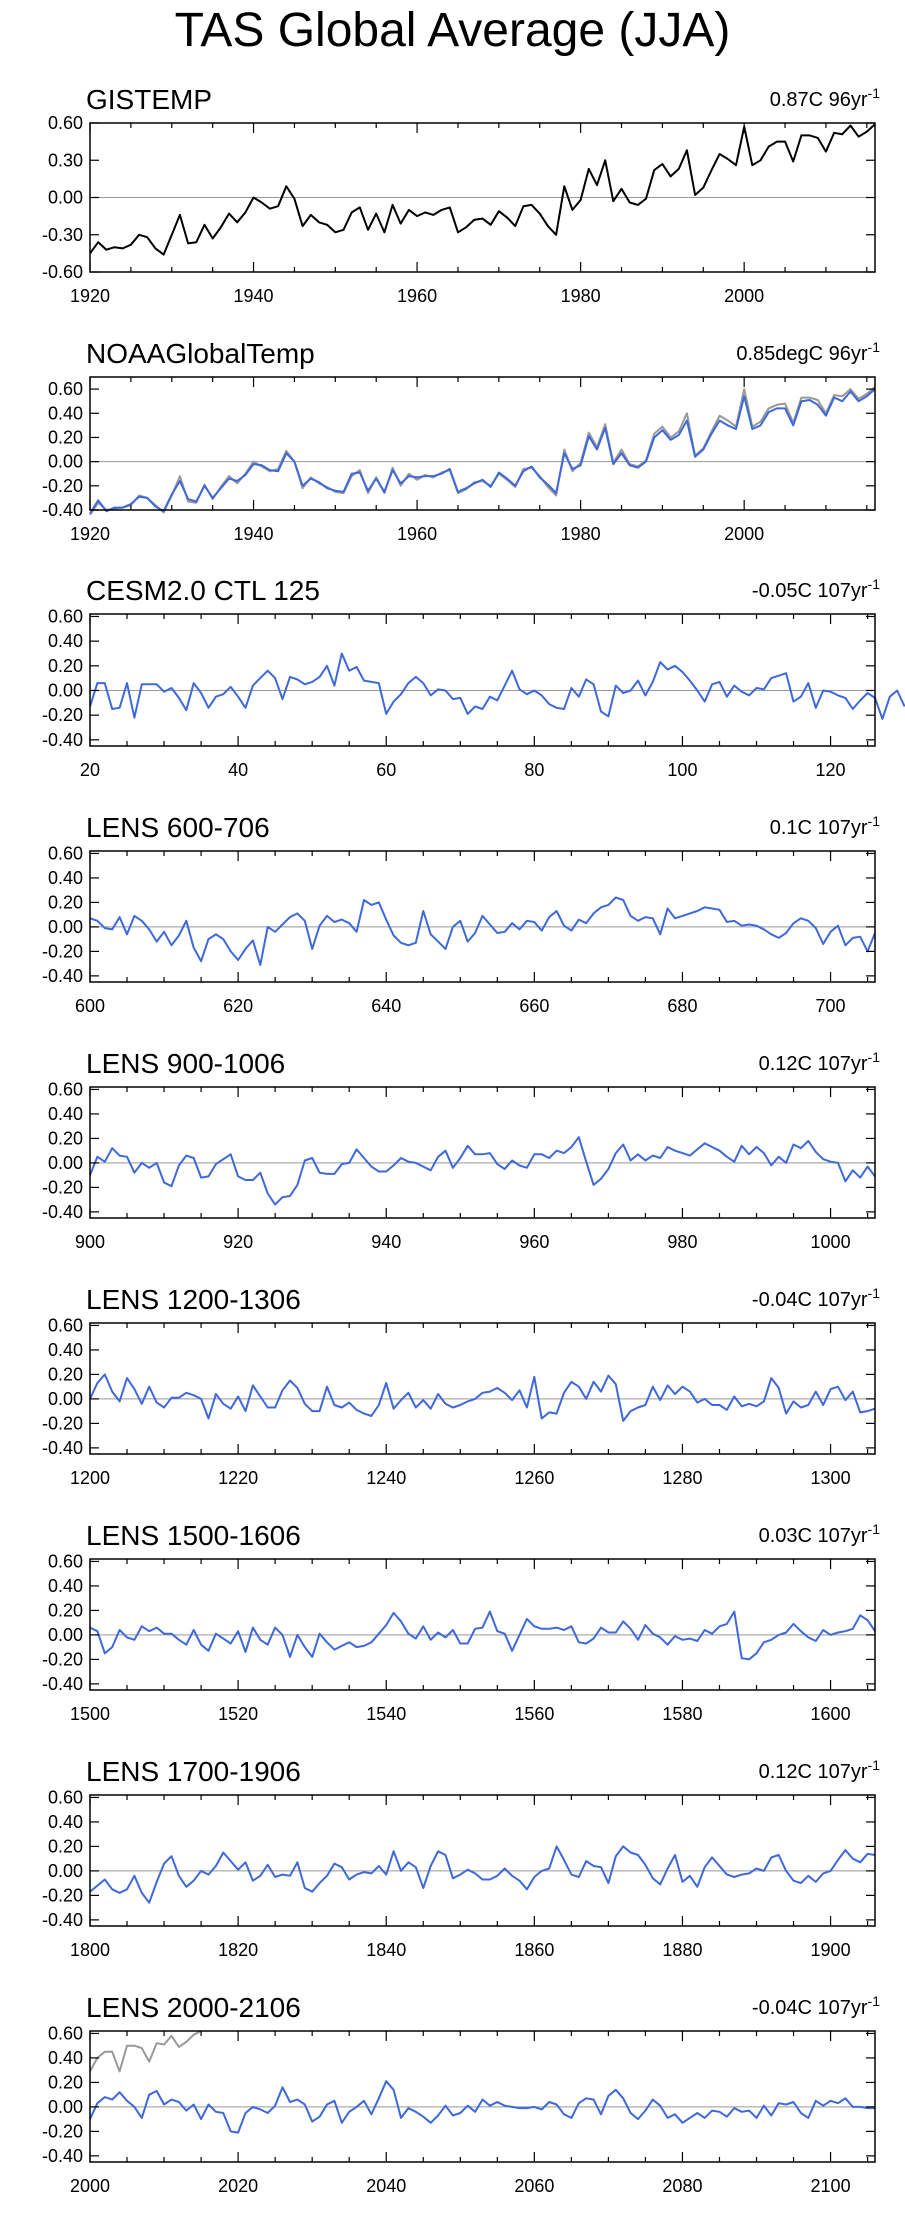 The height and width of the screenshot is (2219, 905). I want to click on trend-label: 0.03C 107yr-1, so click(820, 1534).